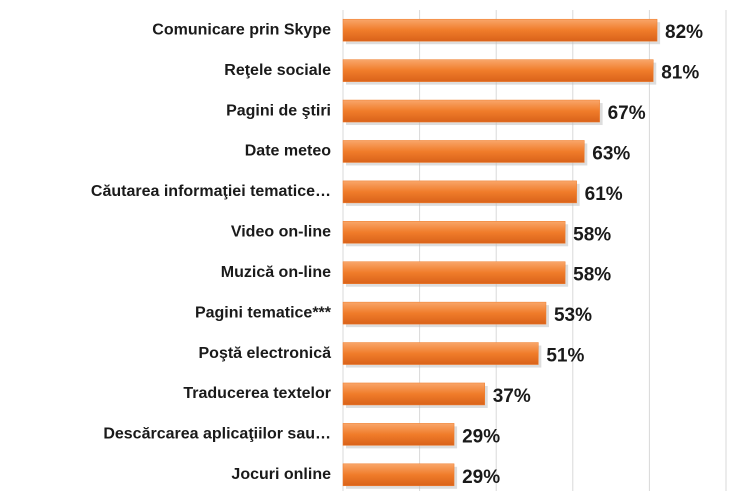 The width and height of the screenshot is (731, 495). I want to click on y-tick-label: Date meteo, so click(288, 151).